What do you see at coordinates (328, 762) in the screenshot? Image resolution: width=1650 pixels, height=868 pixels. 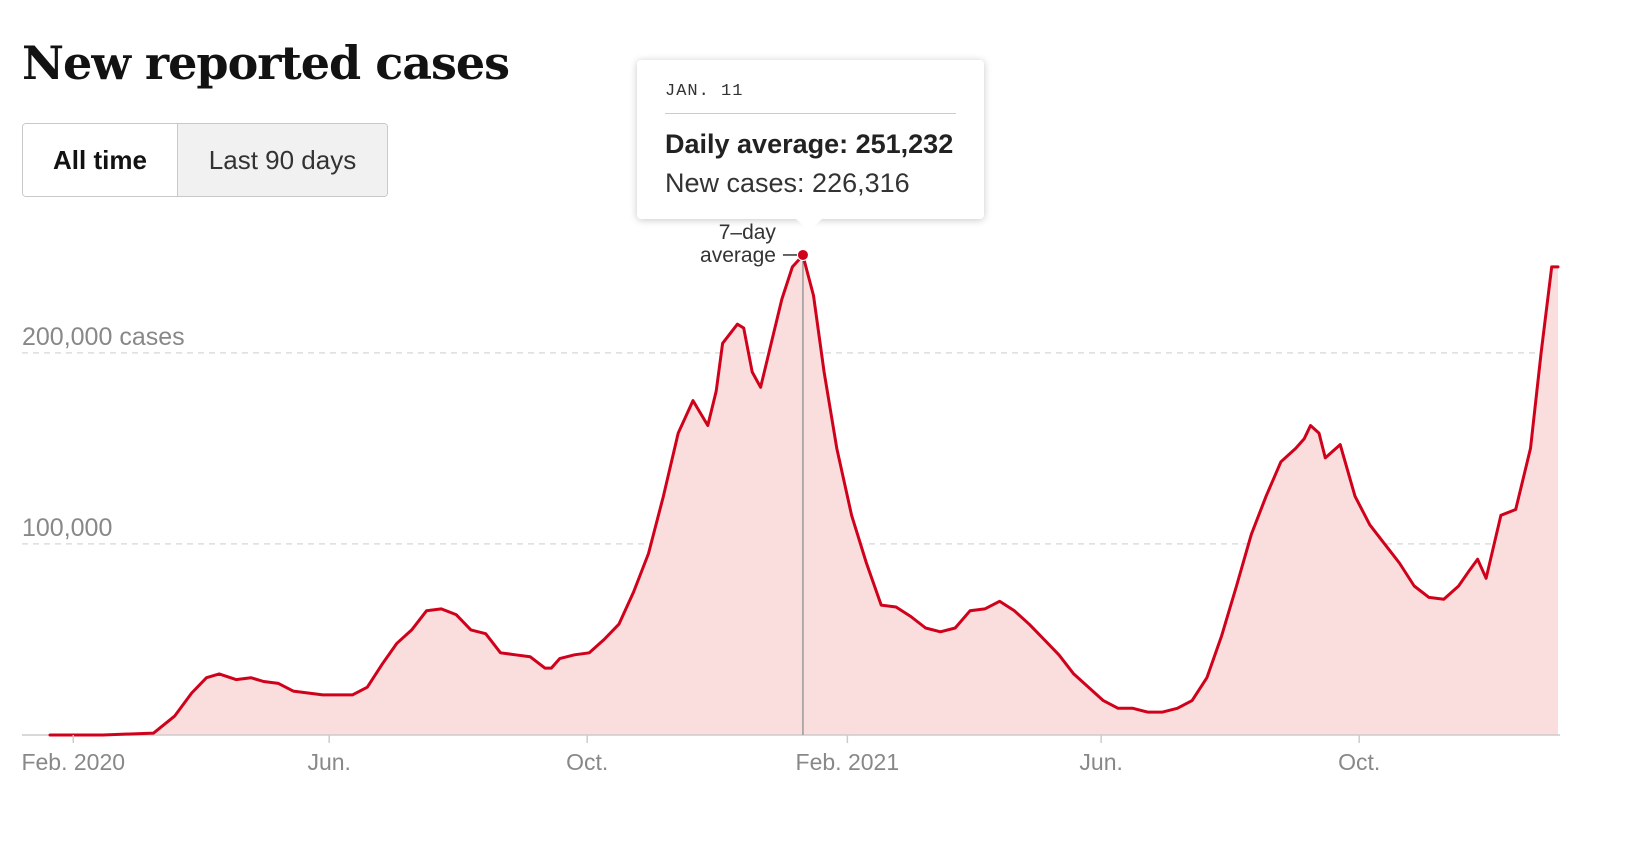 I see `x-tick-label-1: Jun.` at bounding box center [328, 762].